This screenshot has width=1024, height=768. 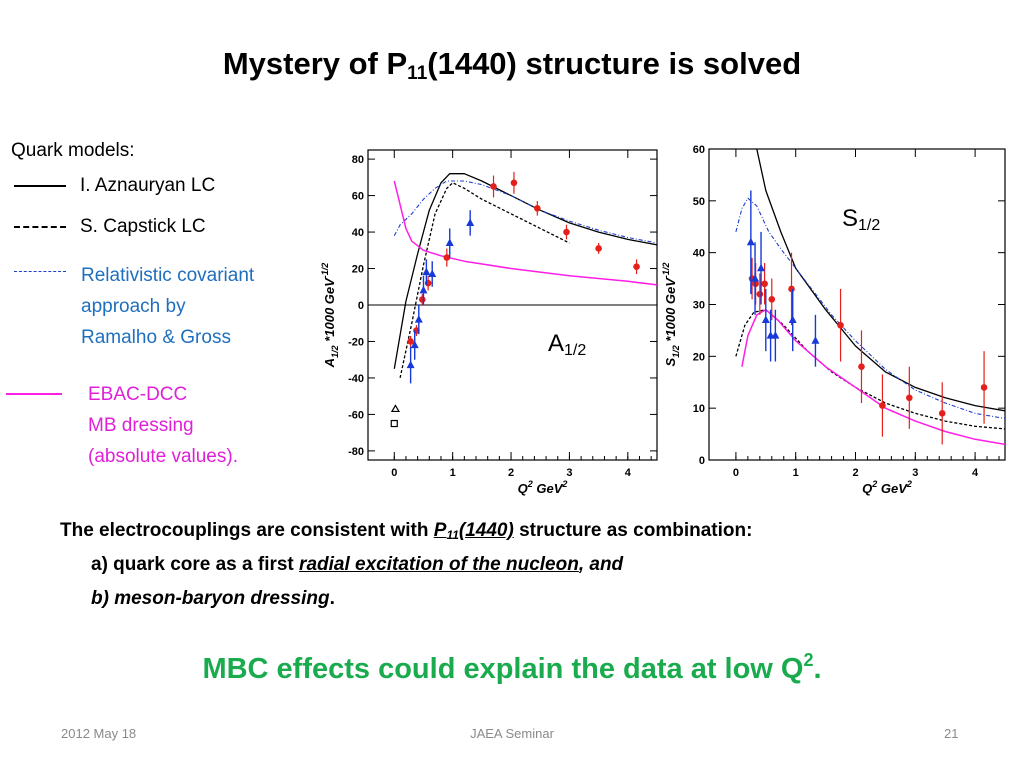 What do you see at coordinates (361, 306) in the screenshot?
I see `y-tick-label: 0` at bounding box center [361, 306].